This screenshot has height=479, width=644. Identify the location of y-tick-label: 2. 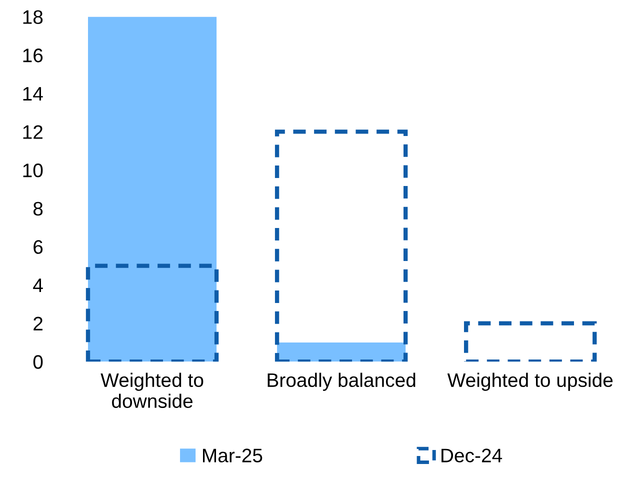
(38, 323).